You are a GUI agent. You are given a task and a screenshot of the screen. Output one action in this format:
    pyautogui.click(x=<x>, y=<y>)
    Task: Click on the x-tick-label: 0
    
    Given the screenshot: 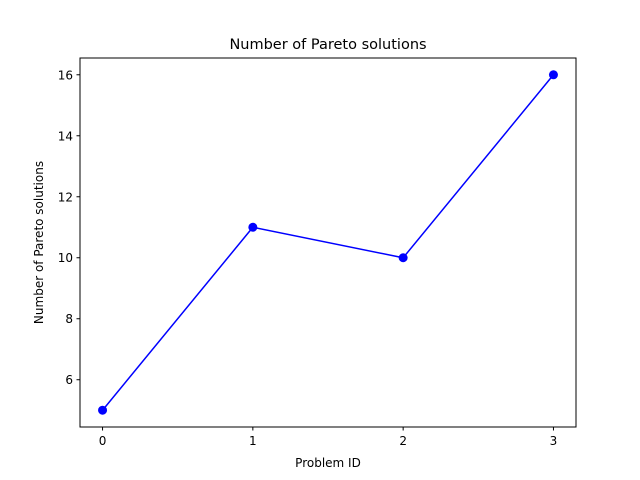 What is the action you would take?
    pyautogui.click(x=103, y=441)
    